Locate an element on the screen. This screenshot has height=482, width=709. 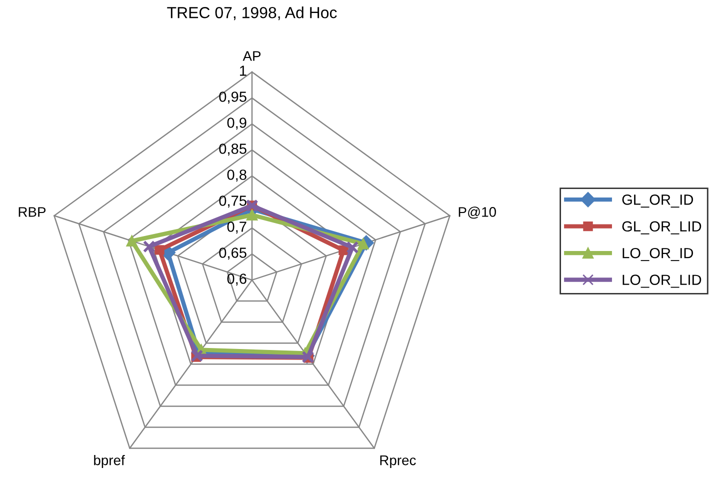
legend-label: LO_OR_LID is located at coordinates (662, 281).